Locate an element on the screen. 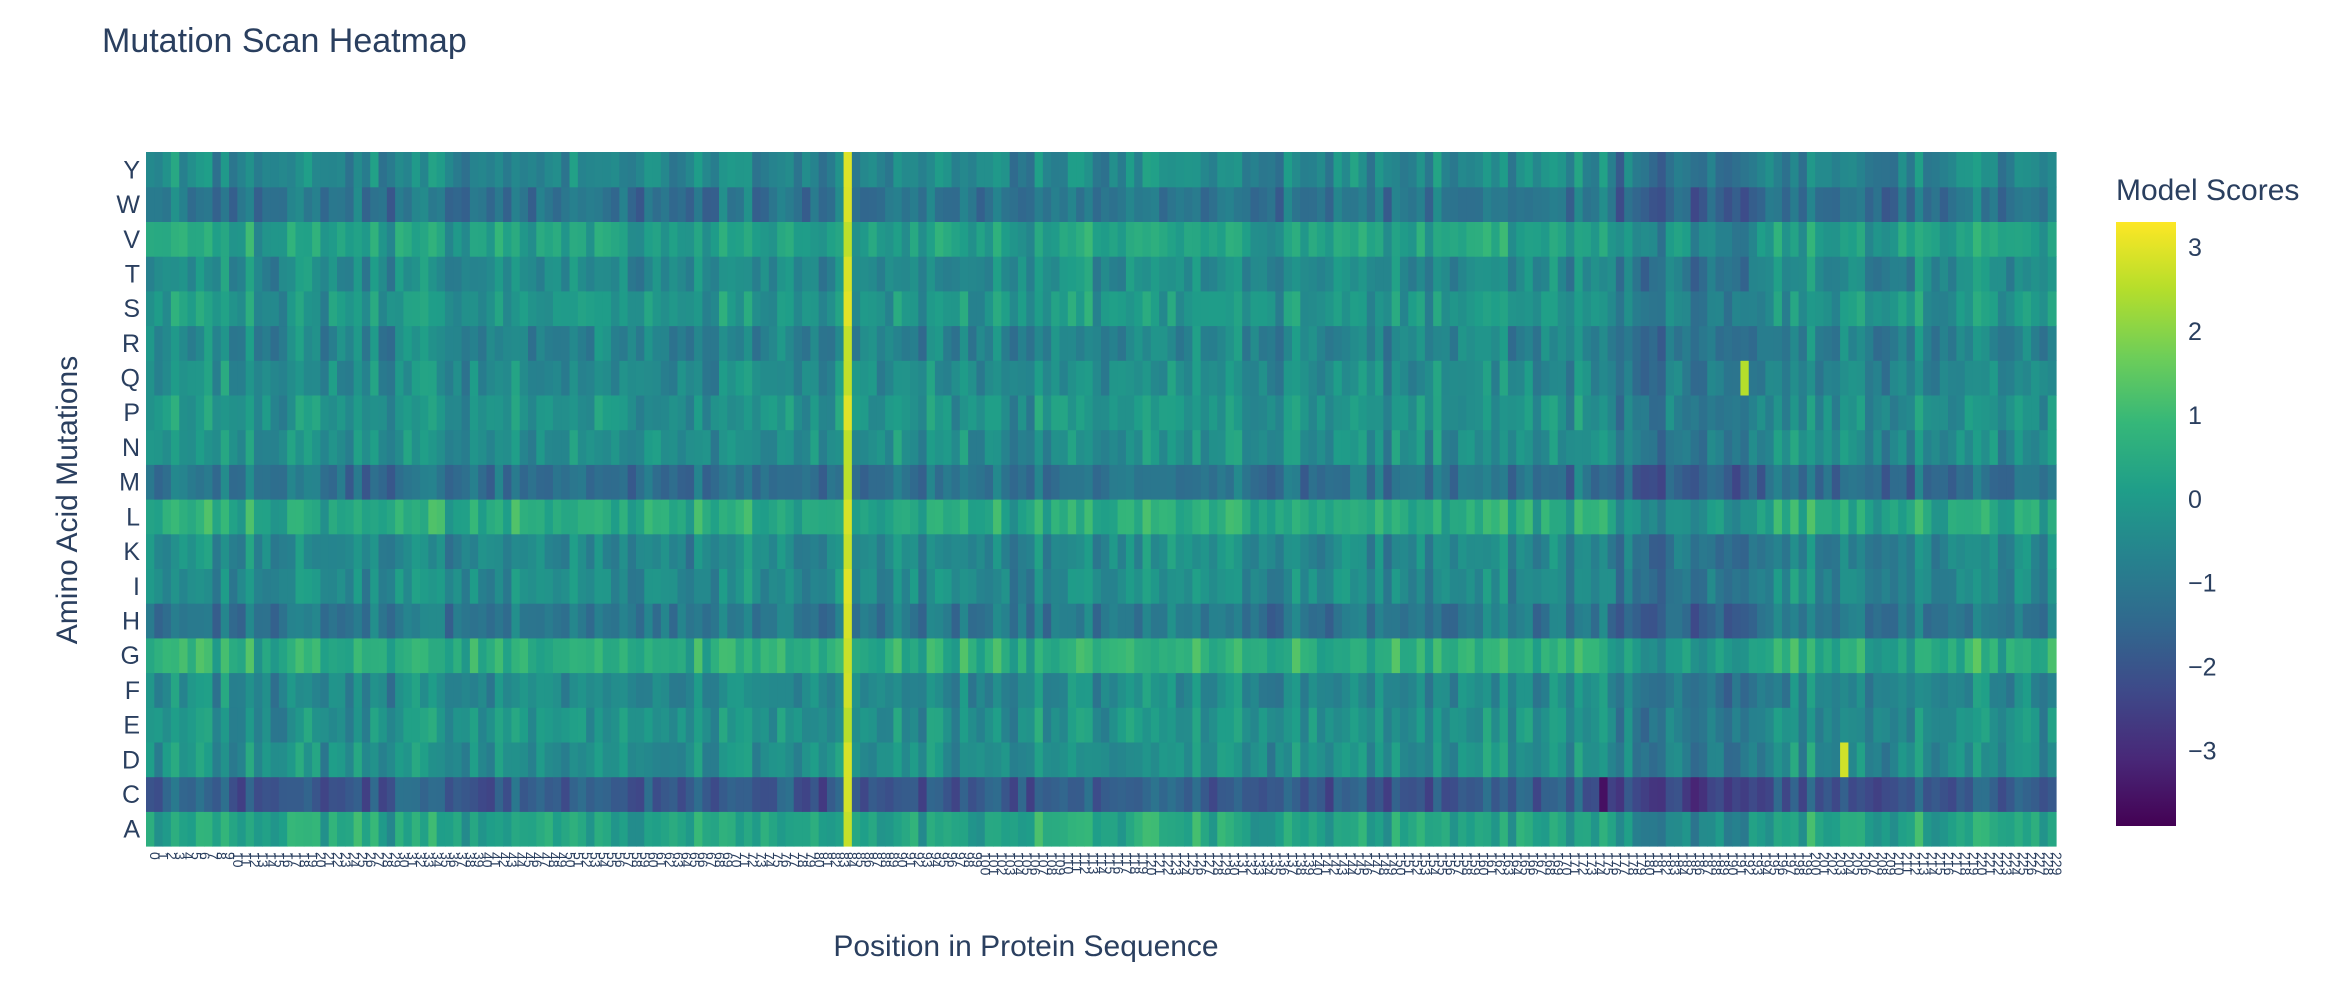 Image resolution: width=2328 pixels, height=994 pixels. x-tick-label: 125 is located at coordinates (1193, 864).